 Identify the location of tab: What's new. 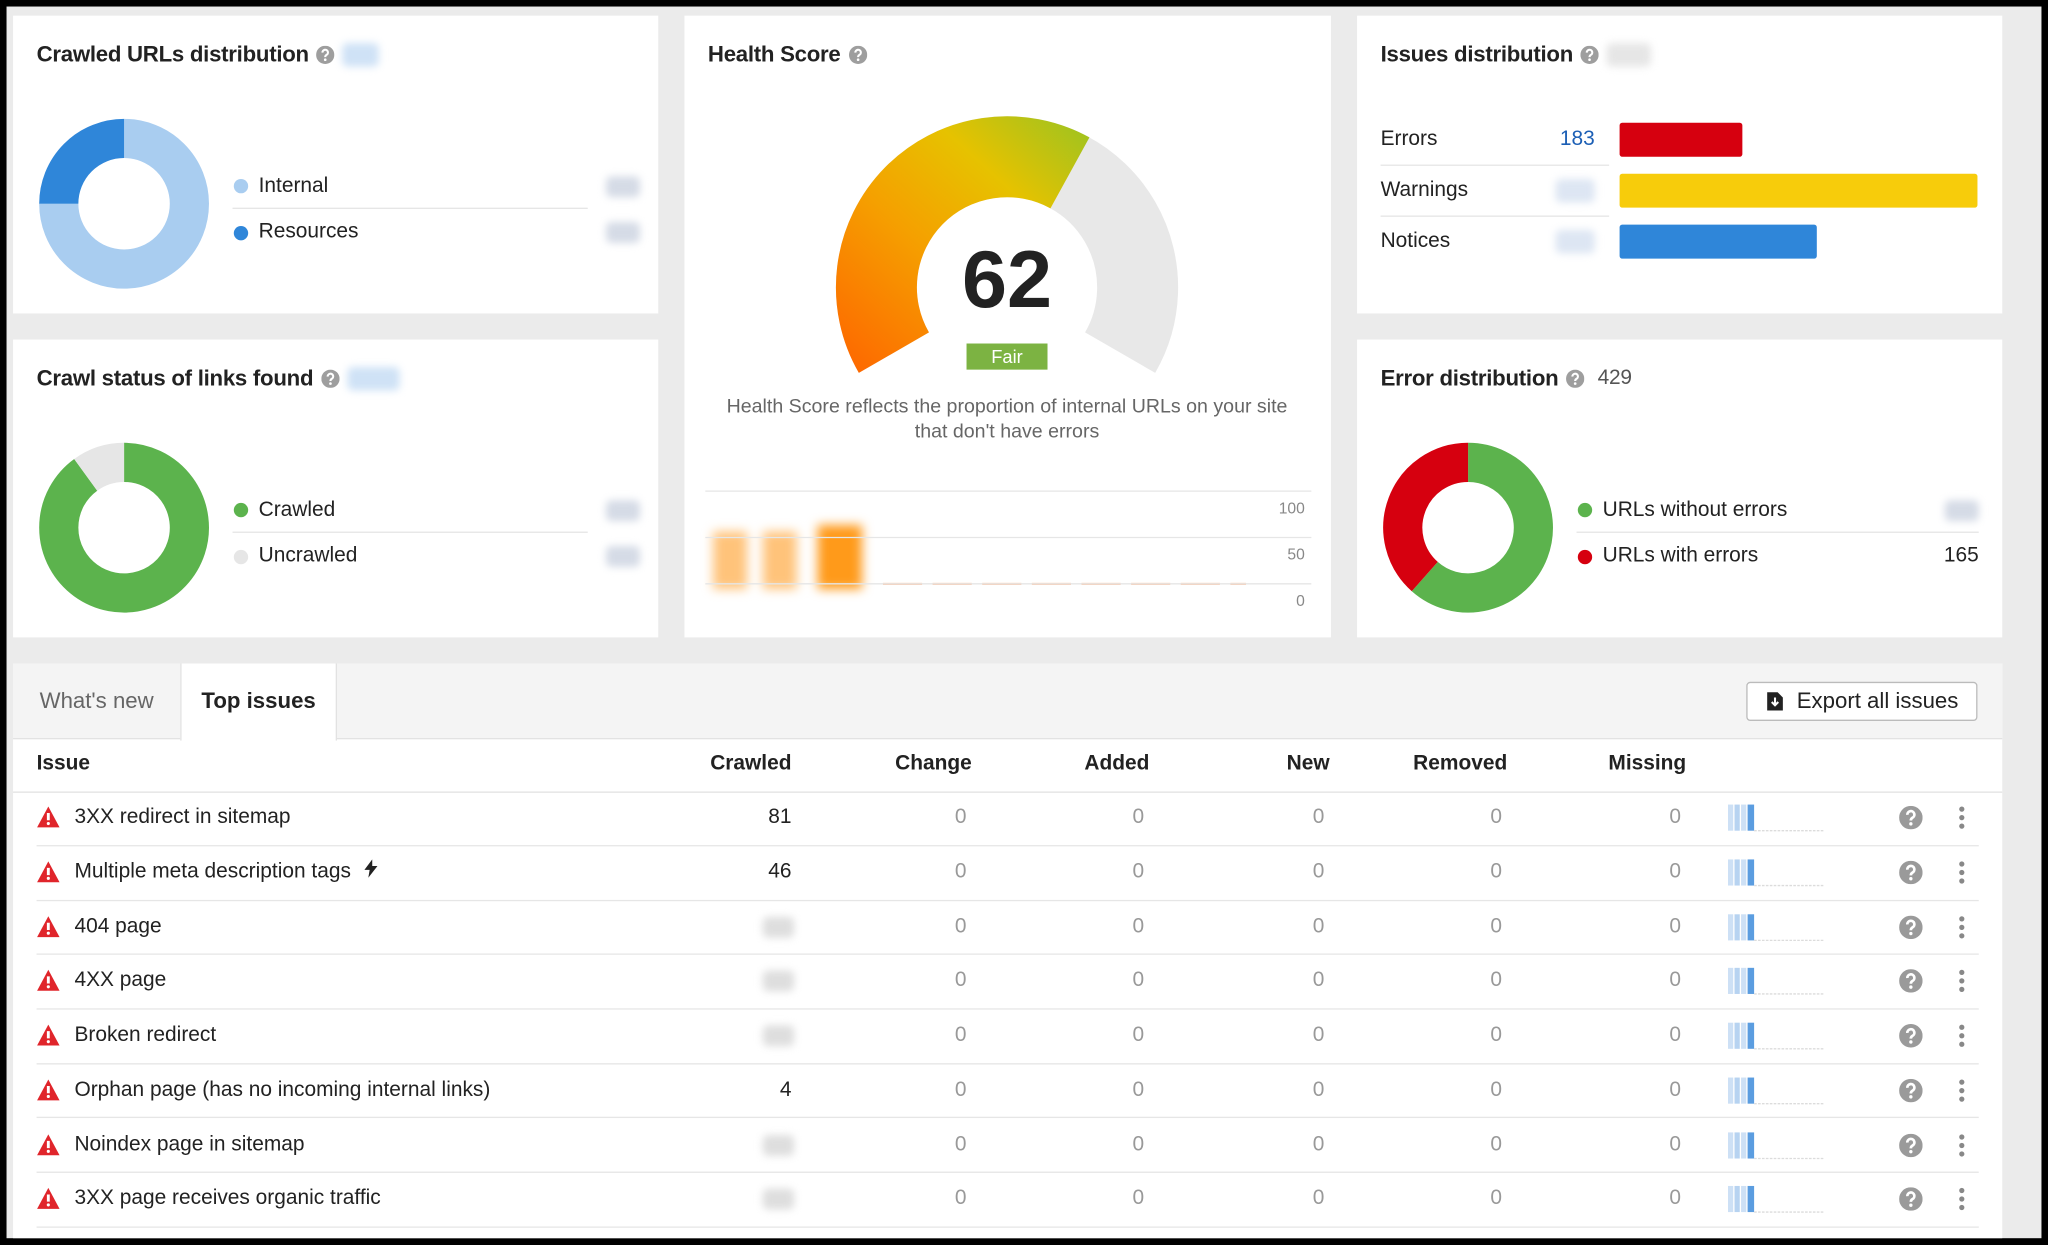
(96, 701).